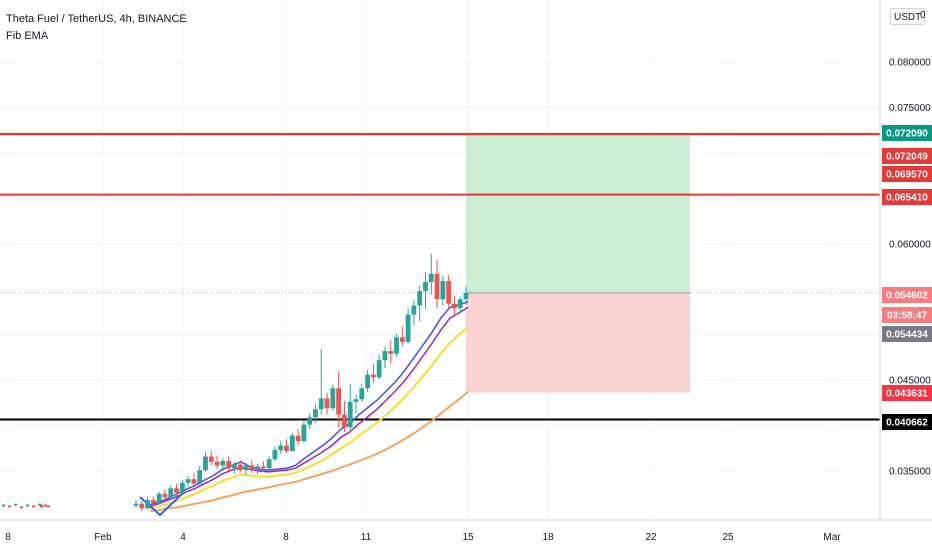 This screenshot has height=550, width=932. Describe the element at coordinates (907, 198) in the screenshot. I see `price-tag-label: 0.065410` at that location.